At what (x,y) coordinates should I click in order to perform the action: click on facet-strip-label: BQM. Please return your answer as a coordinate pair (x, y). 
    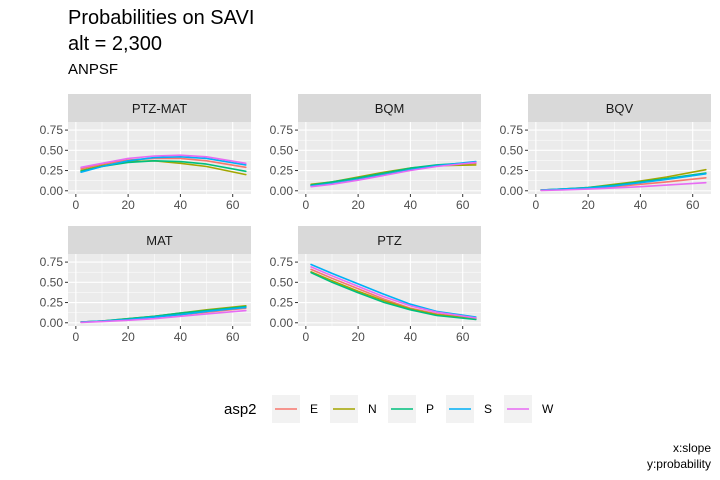
    Looking at the image, I should click on (390, 108).